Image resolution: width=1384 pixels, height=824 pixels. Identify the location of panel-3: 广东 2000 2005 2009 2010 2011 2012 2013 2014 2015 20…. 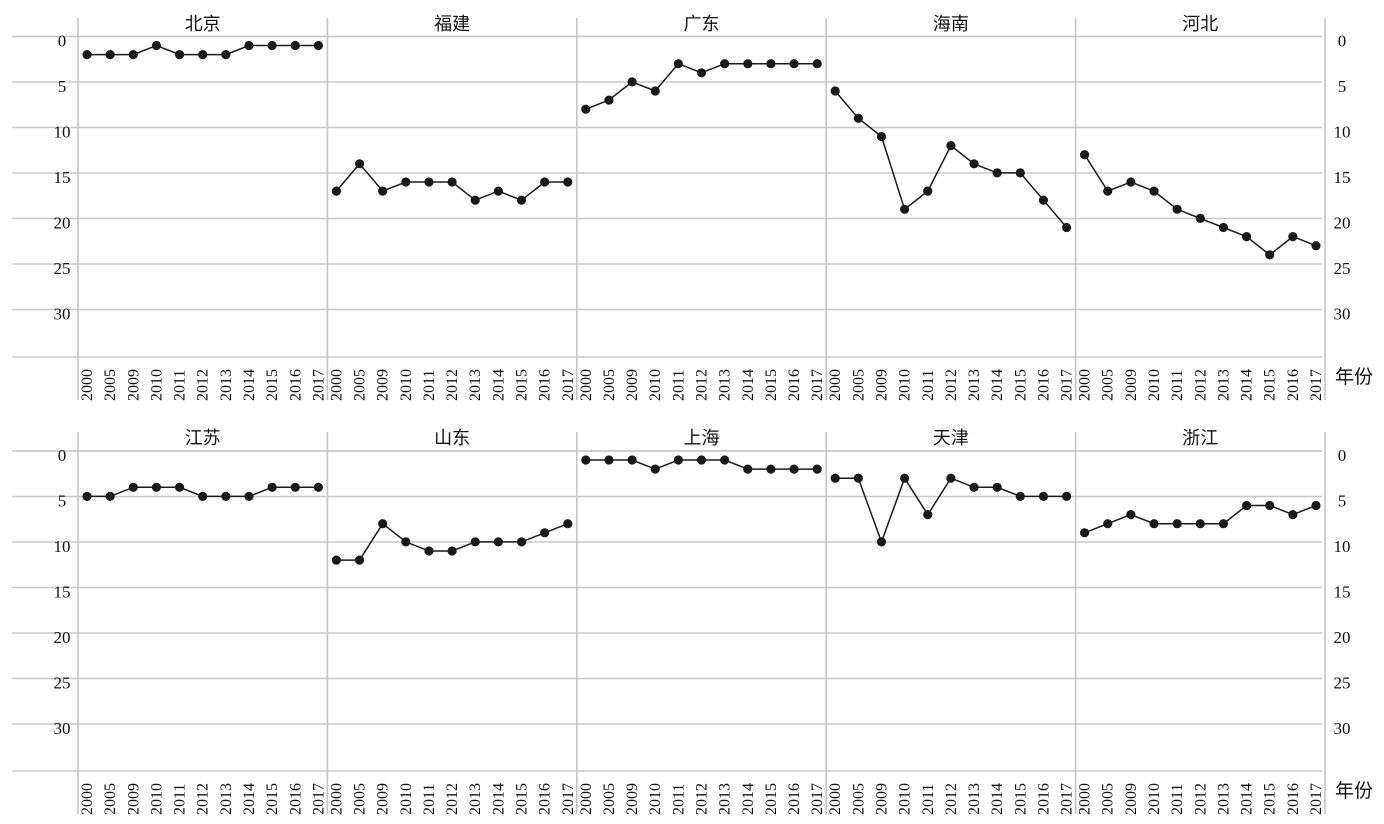
(702, 207).